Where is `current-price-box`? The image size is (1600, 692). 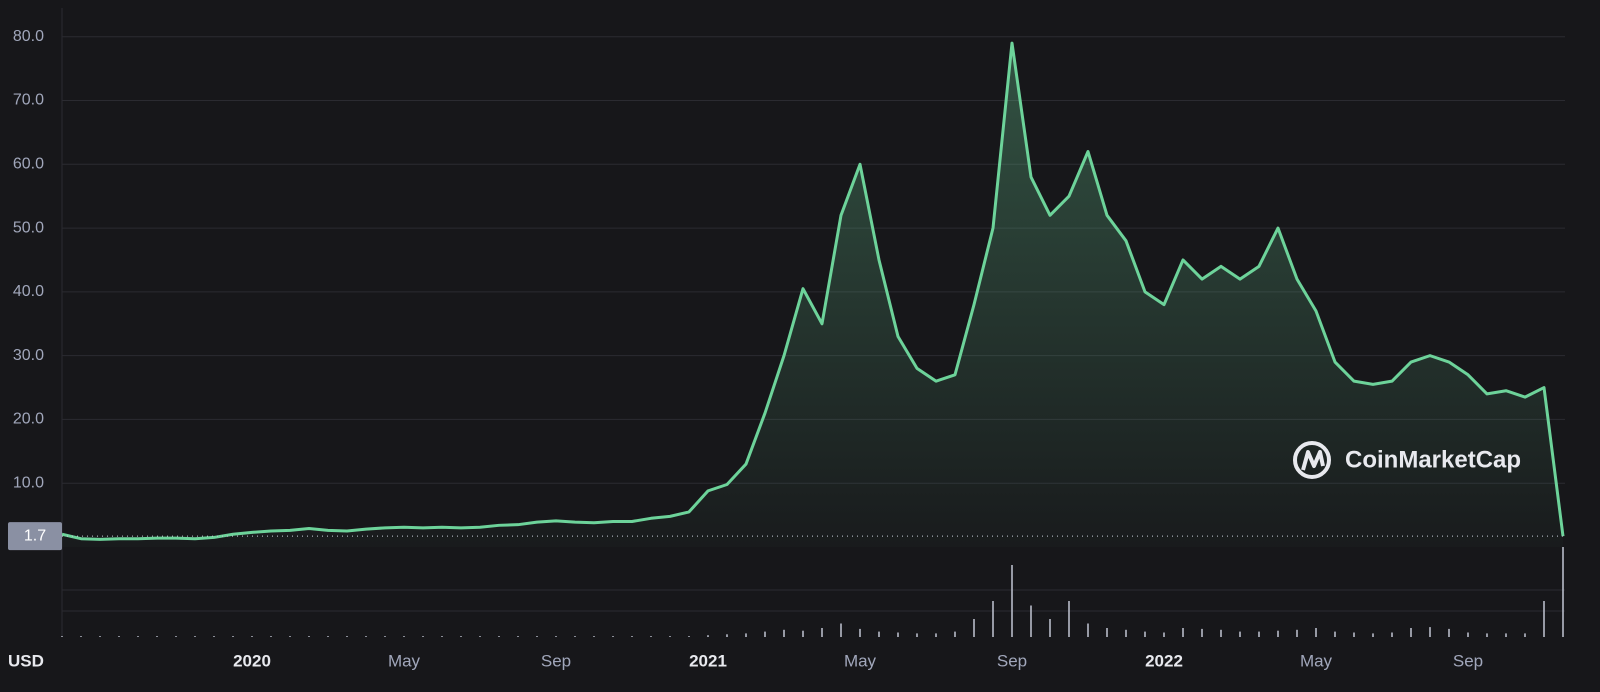 current-price-box is located at coordinates (35, 536).